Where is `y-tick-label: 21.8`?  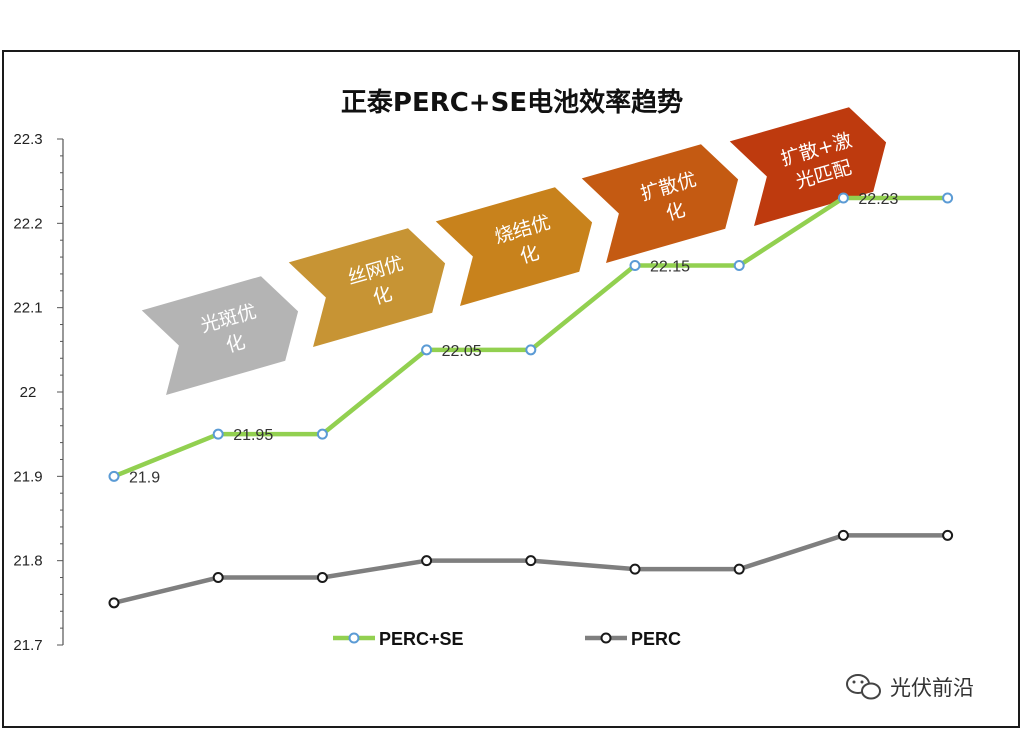
y-tick-label: 21.8 is located at coordinates (27, 561).